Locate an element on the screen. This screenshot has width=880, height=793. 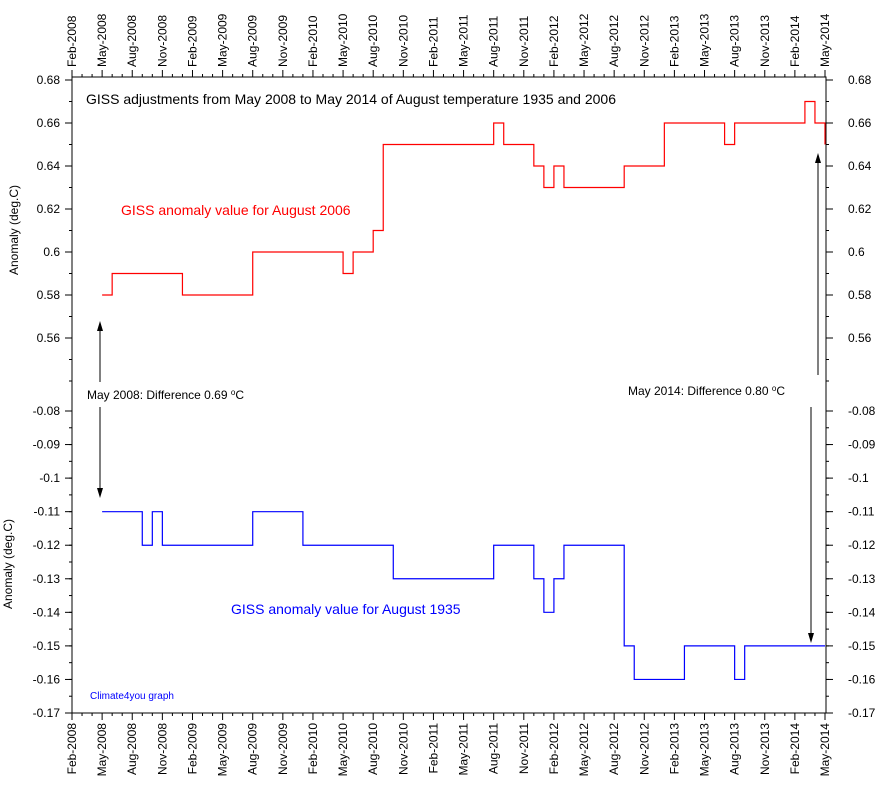
x-tick-label-top: Feb-2009 is located at coordinates (192, 41).